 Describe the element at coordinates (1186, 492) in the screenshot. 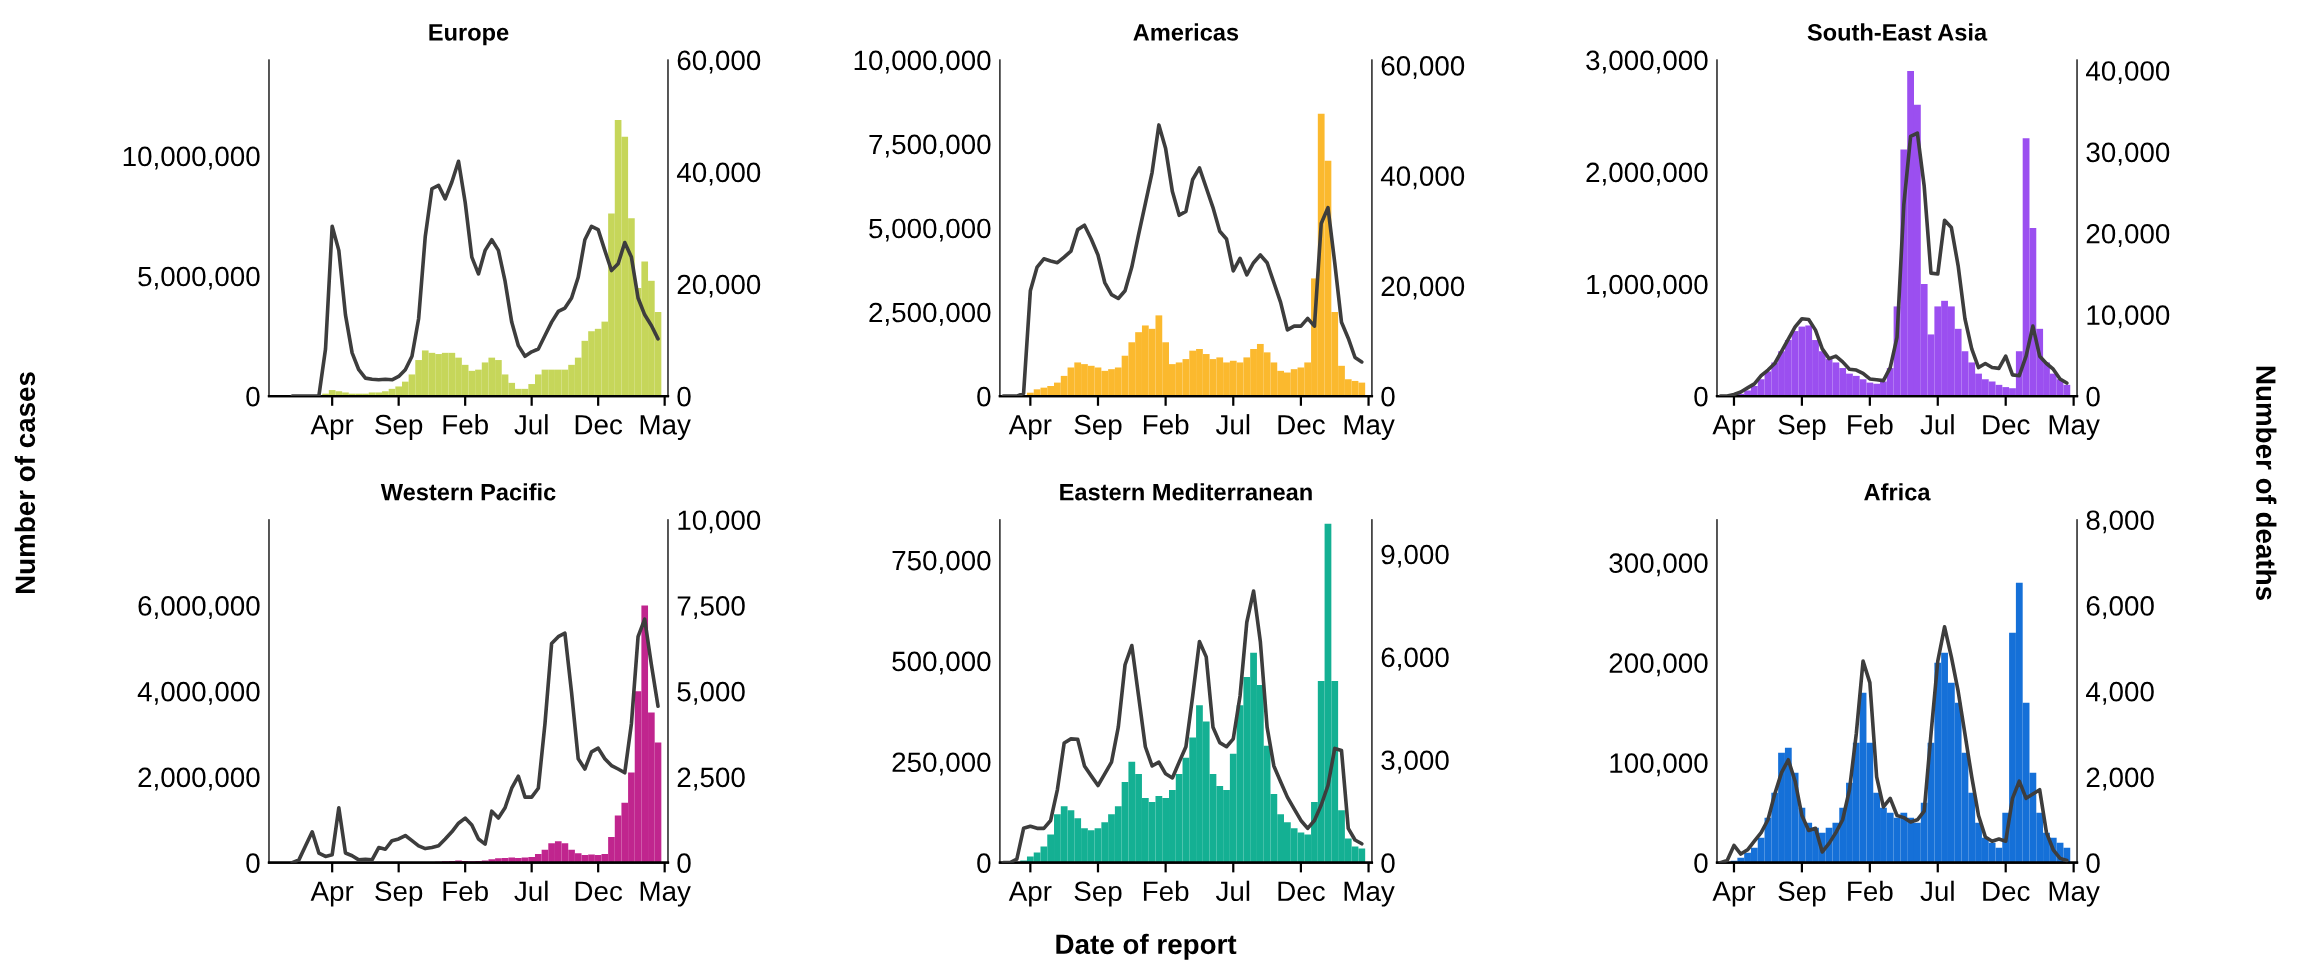

I see `chart-title: Eastern Mediterranean` at that location.